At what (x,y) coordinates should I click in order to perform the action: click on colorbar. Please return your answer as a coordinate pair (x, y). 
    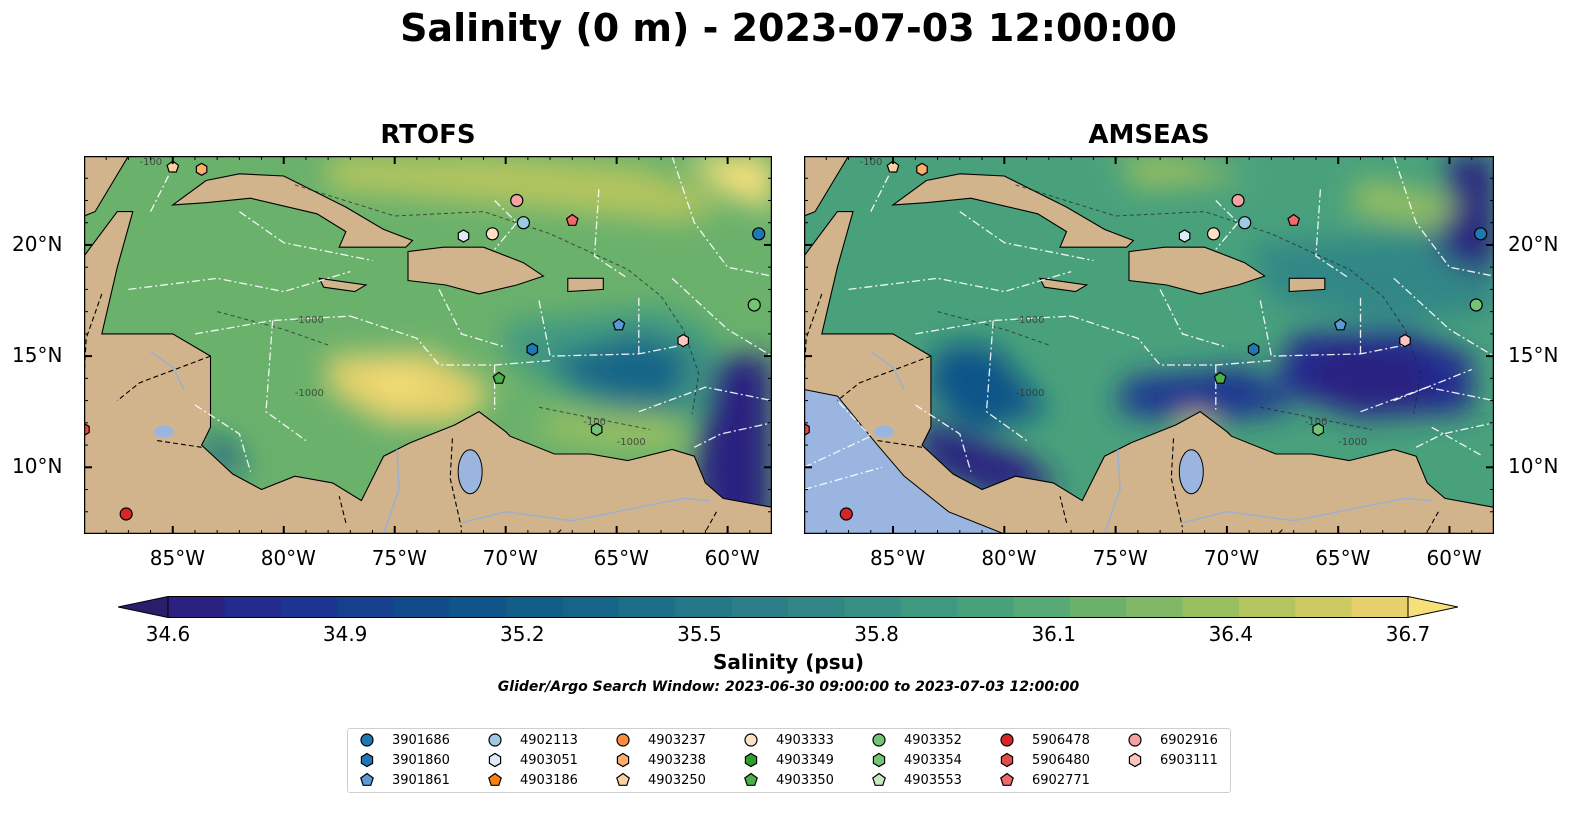
    Looking at the image, I should click on (788, 607).